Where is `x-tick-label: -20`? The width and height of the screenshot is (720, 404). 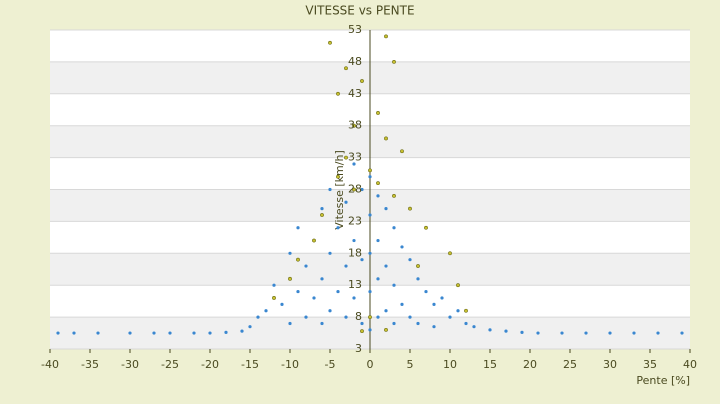
x-tick-label: -20 is located at coordinates (210, 364).